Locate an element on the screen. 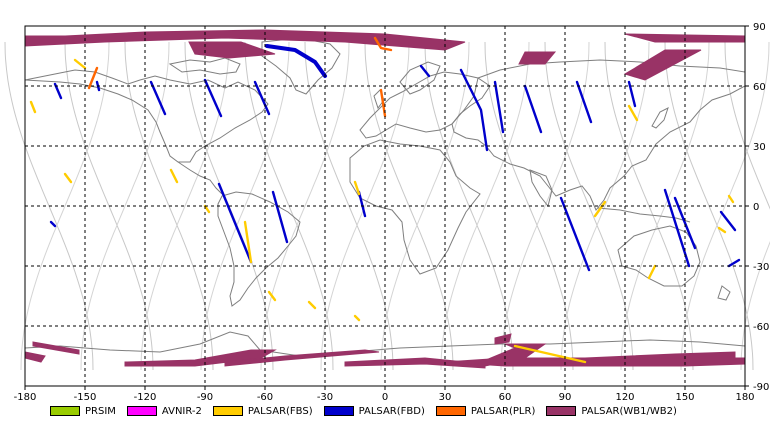  coastline-europe is located at coordinates (425, 105).